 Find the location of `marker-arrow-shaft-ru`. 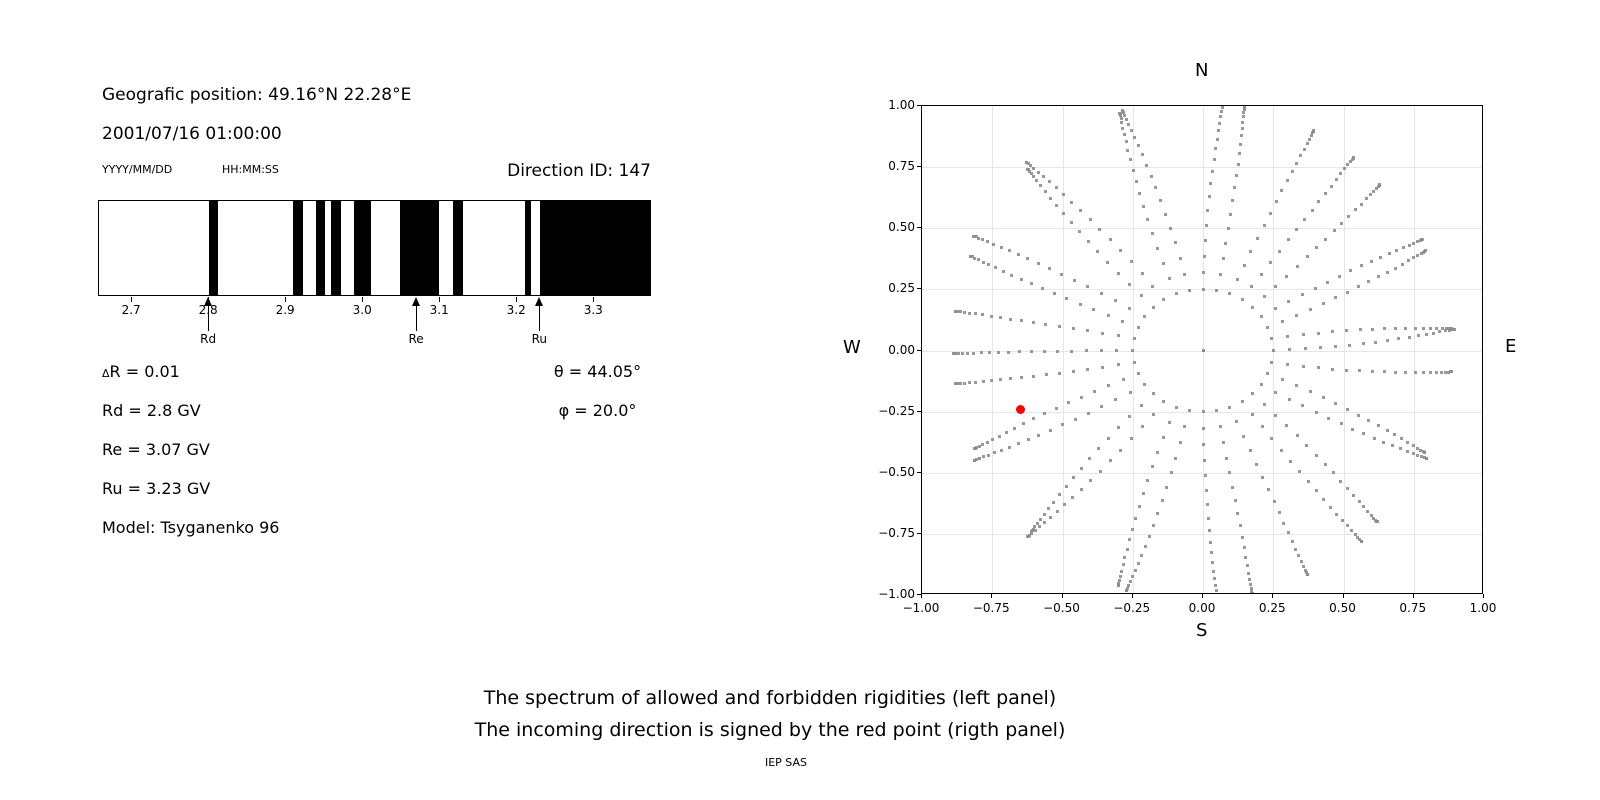

marker-arrow-shaft-ru is located at coordinates (540, 318).